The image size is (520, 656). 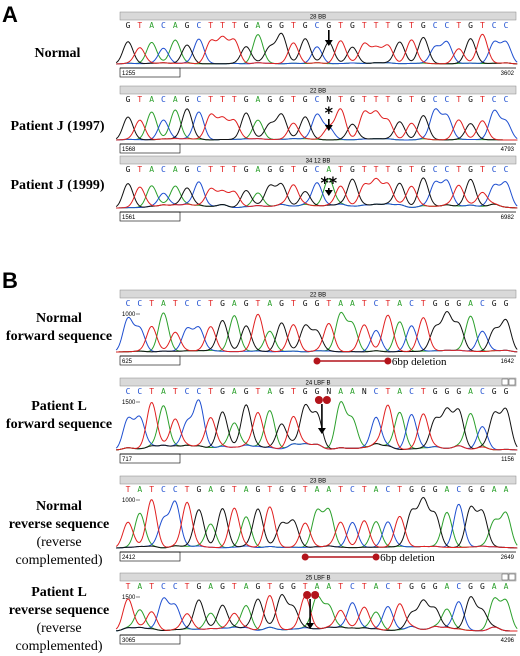 I want to click on deletion-bracket: 6bp deletion, so click(x=368, y=558).